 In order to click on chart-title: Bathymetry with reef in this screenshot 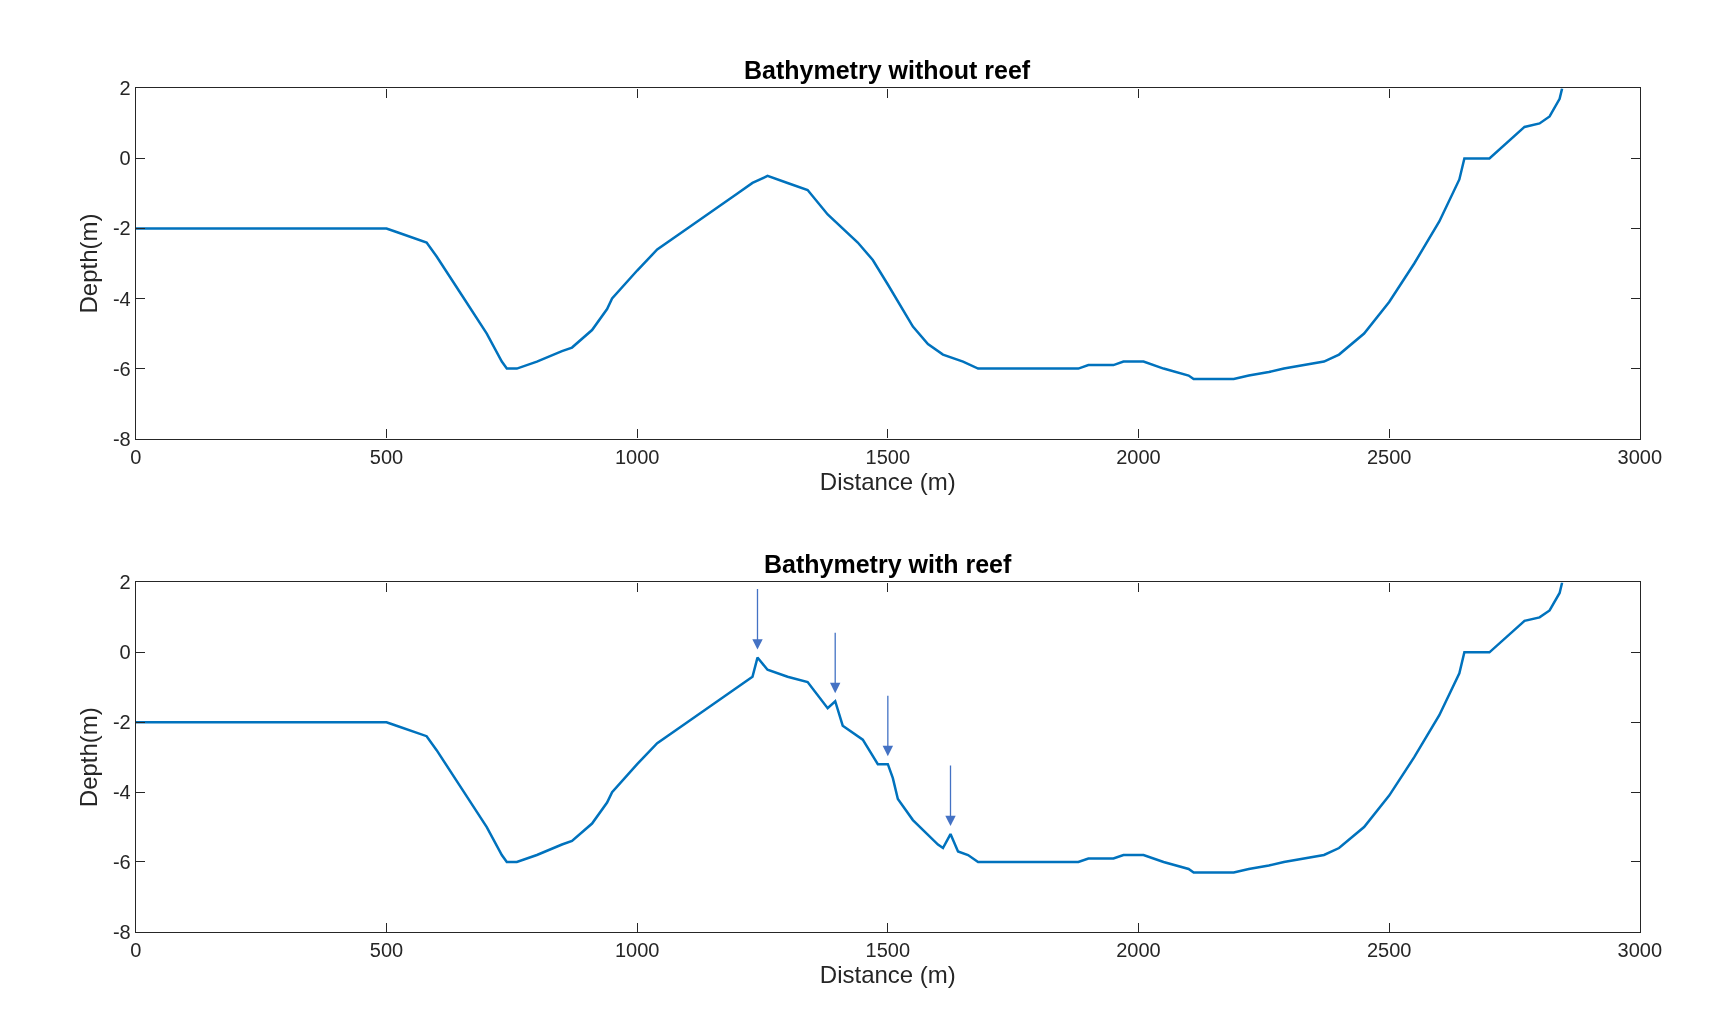, I will do `click(888, 564)`.